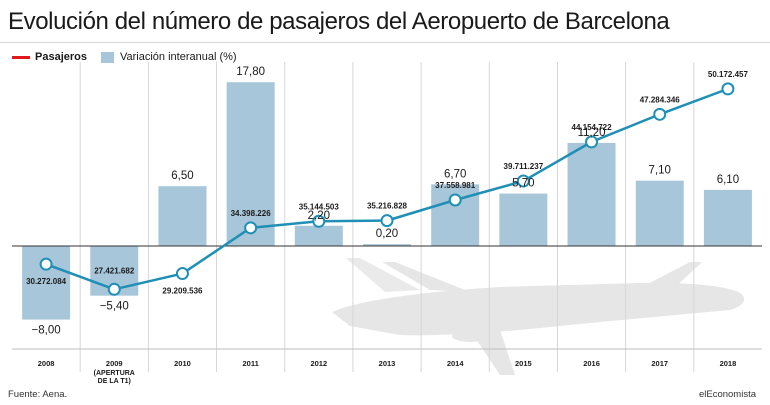  I want to click on passengers-value-label: 44.154.722, so click(592, 127).